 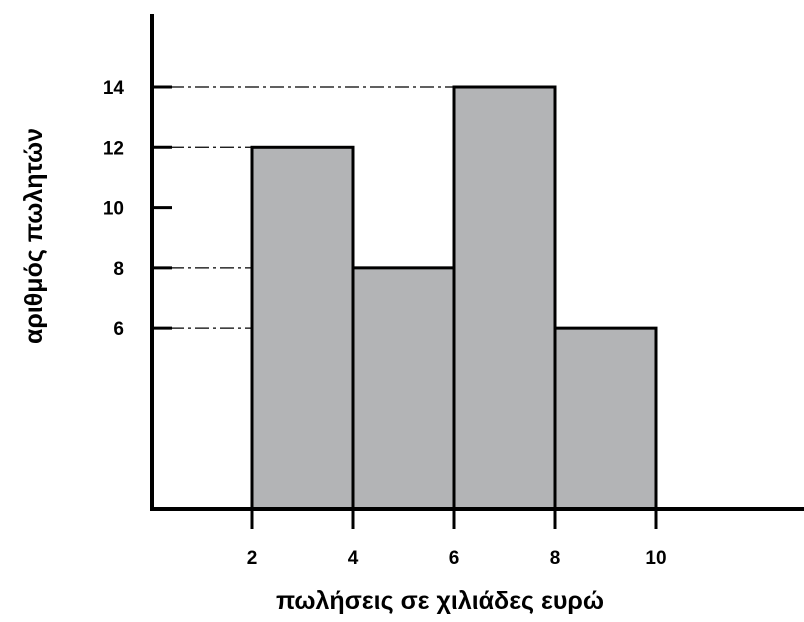 I want to click on x-tick-label-8: 8, so click(x=555, y=558).